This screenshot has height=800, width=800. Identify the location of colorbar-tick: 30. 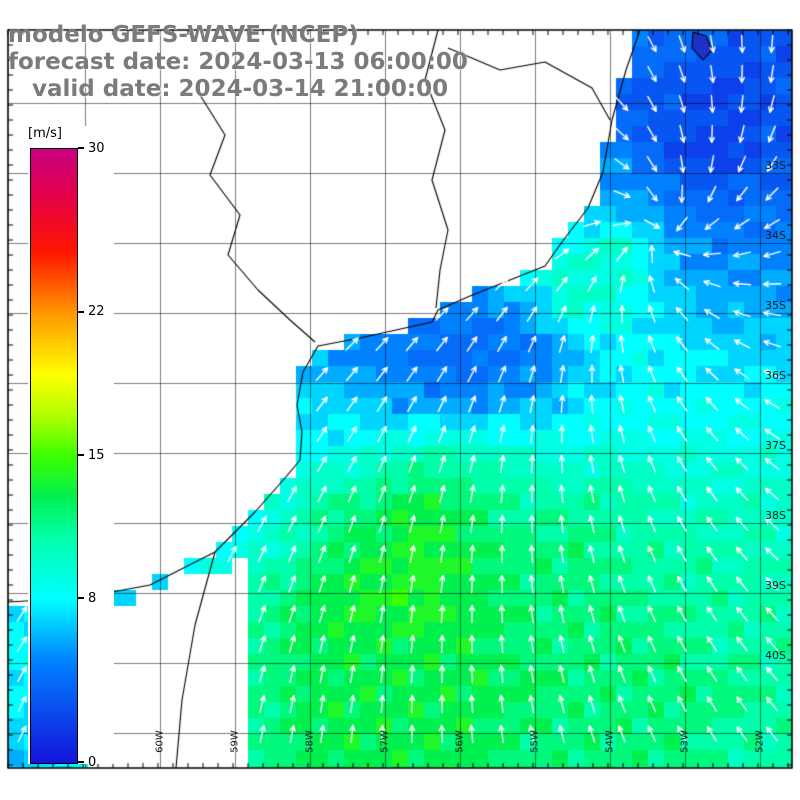
(91, 148).